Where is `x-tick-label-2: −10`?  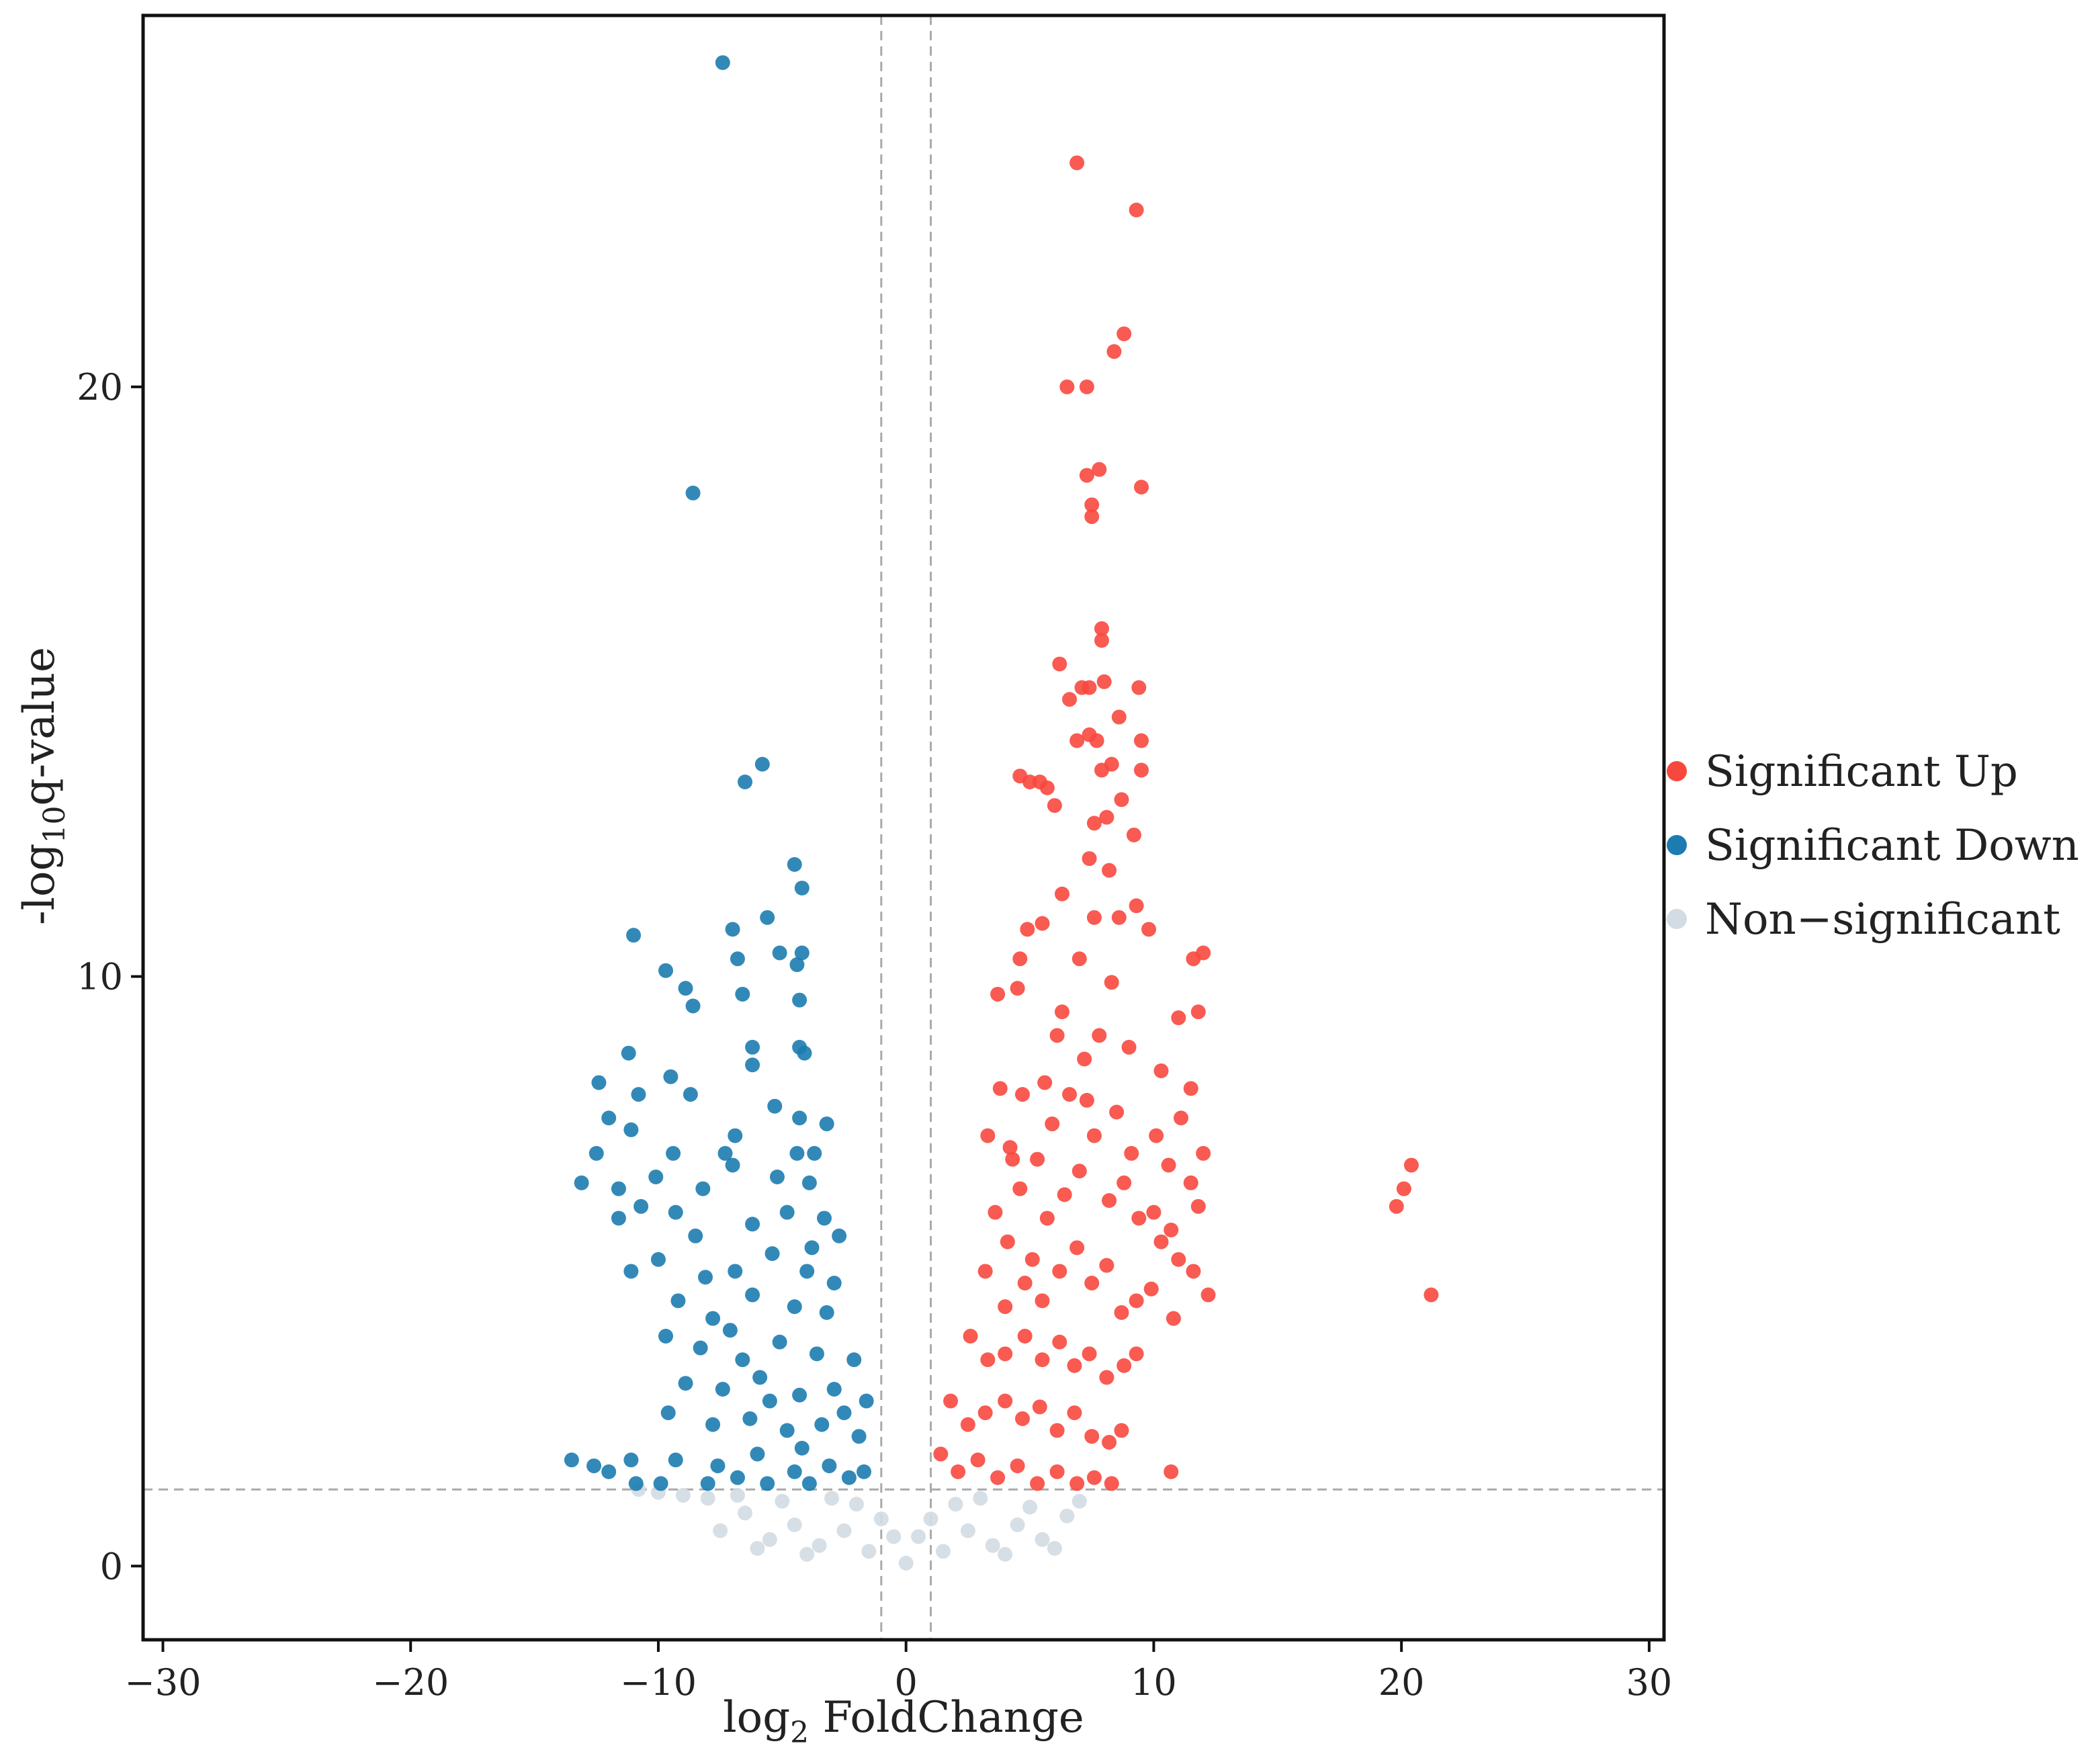
x-tick-label-2: −10 is located at coordinates (658, 1682).